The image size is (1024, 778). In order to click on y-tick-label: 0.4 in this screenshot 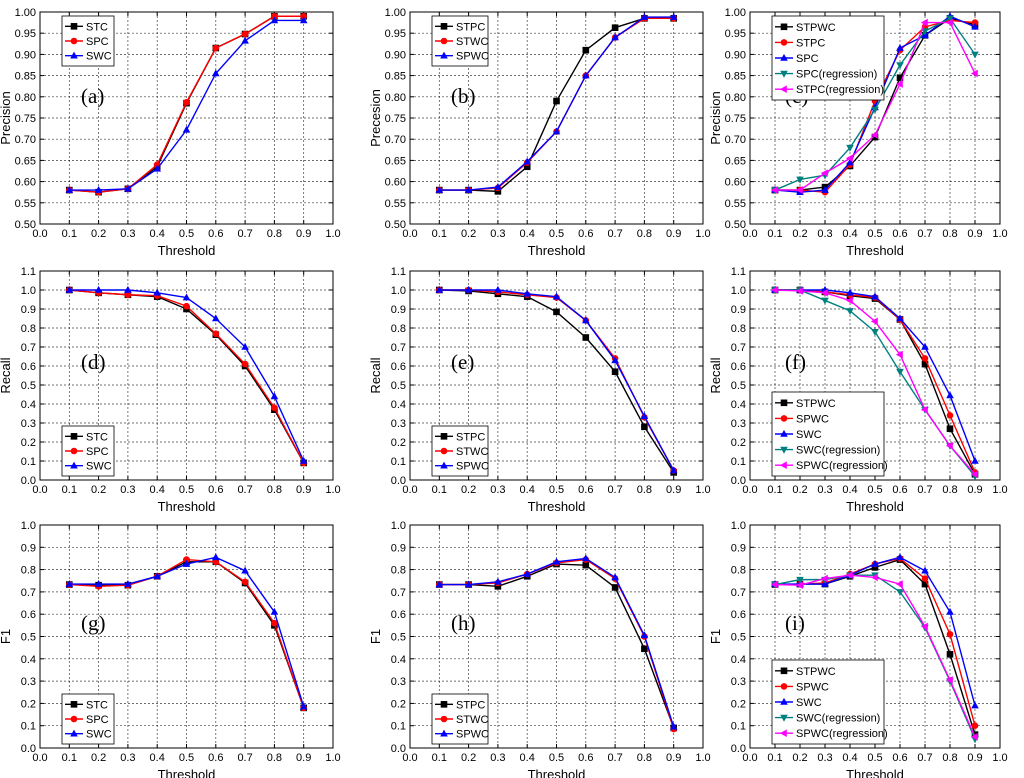, I will do `click(398, 405)`.